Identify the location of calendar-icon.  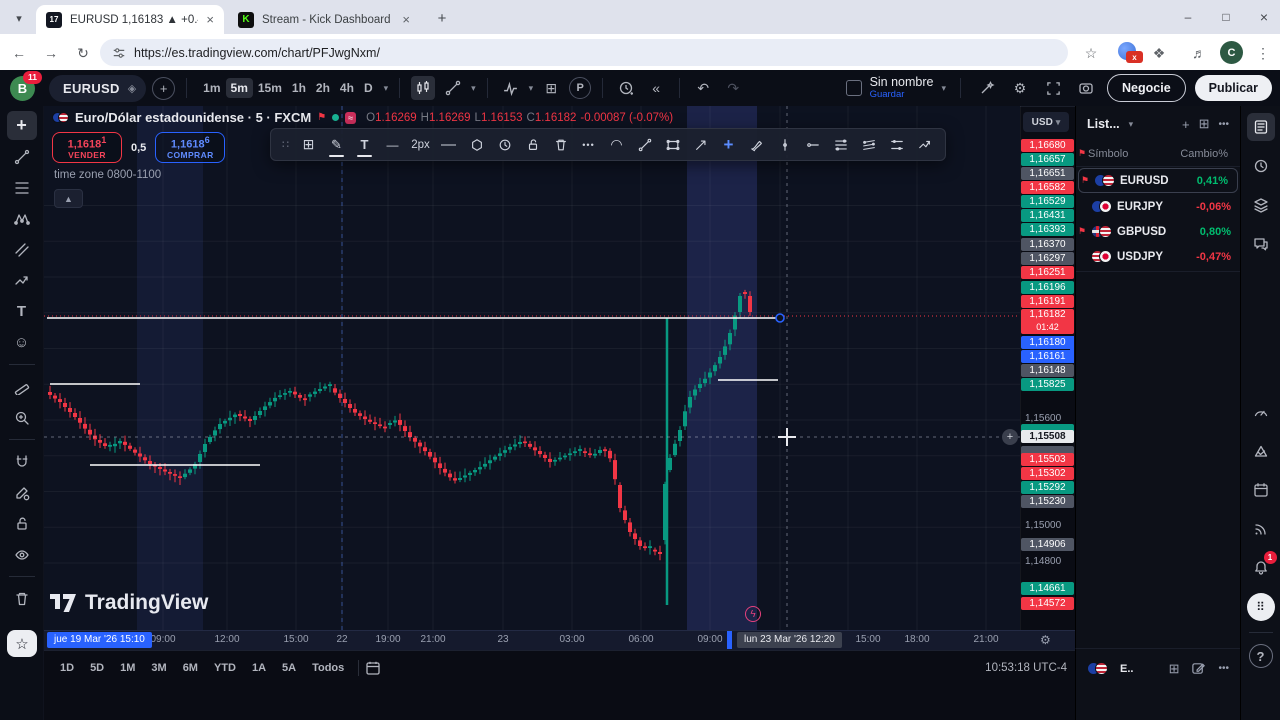
(1261, 490).